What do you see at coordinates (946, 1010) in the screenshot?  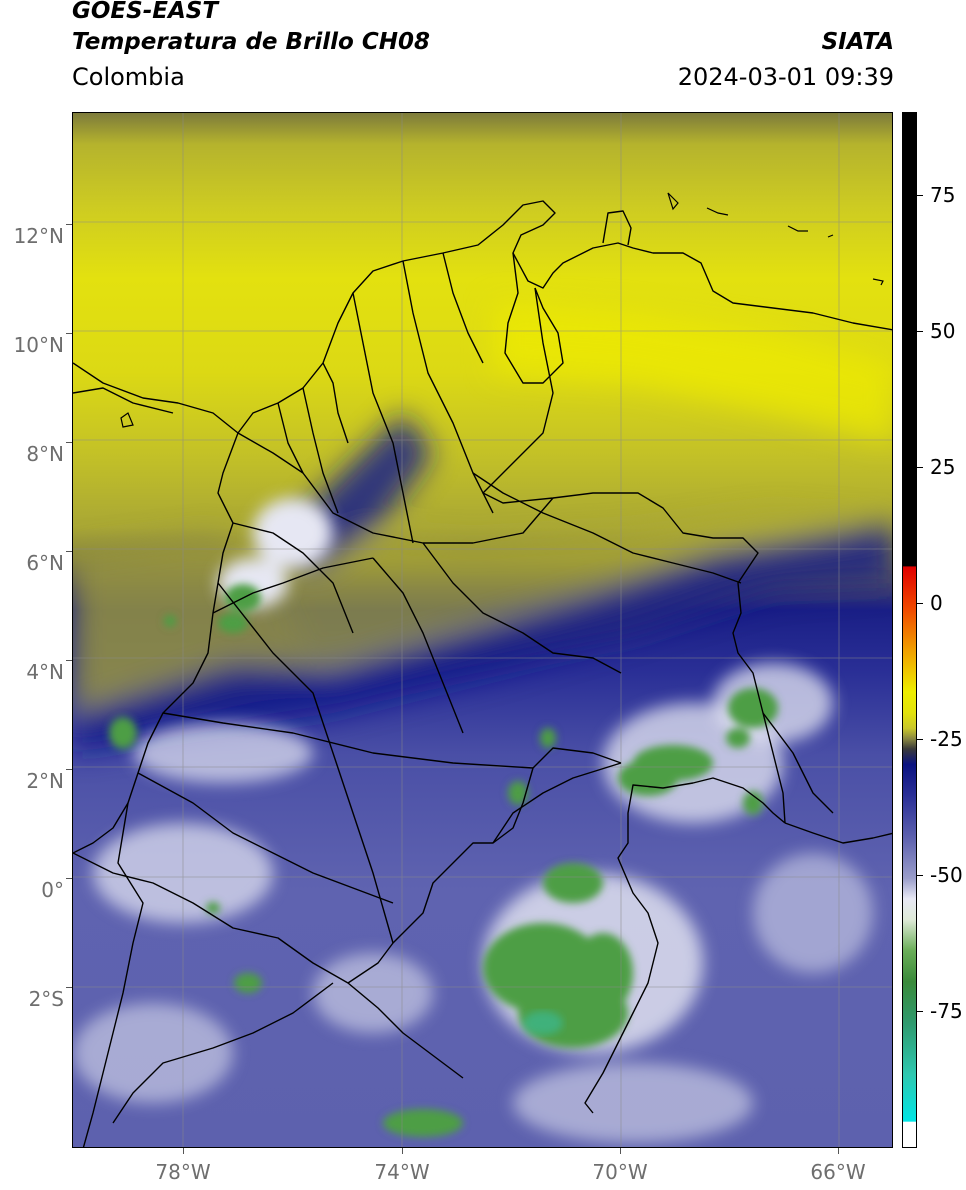 I see `colorbar-tick-label: -75` at bounding box center [946, 1010].